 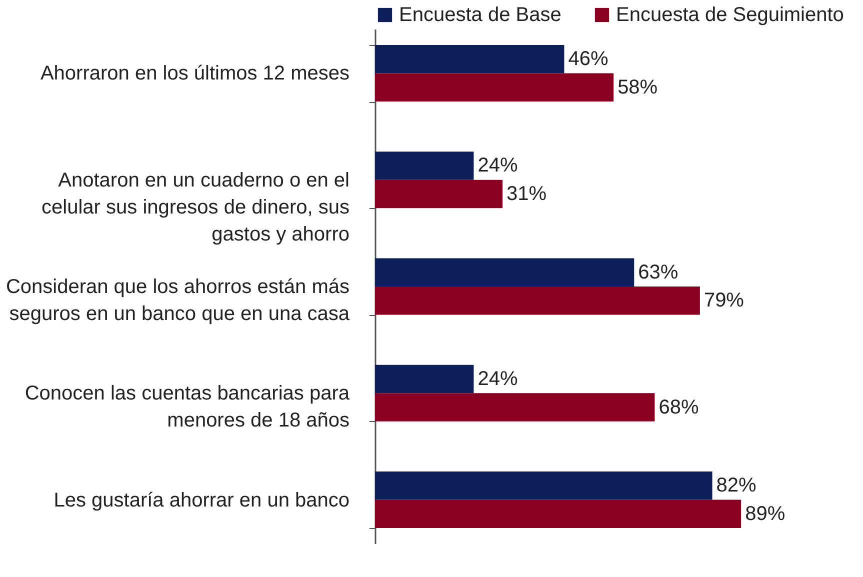 I want to click on data-label: 58%, so click(x=638, y=87).